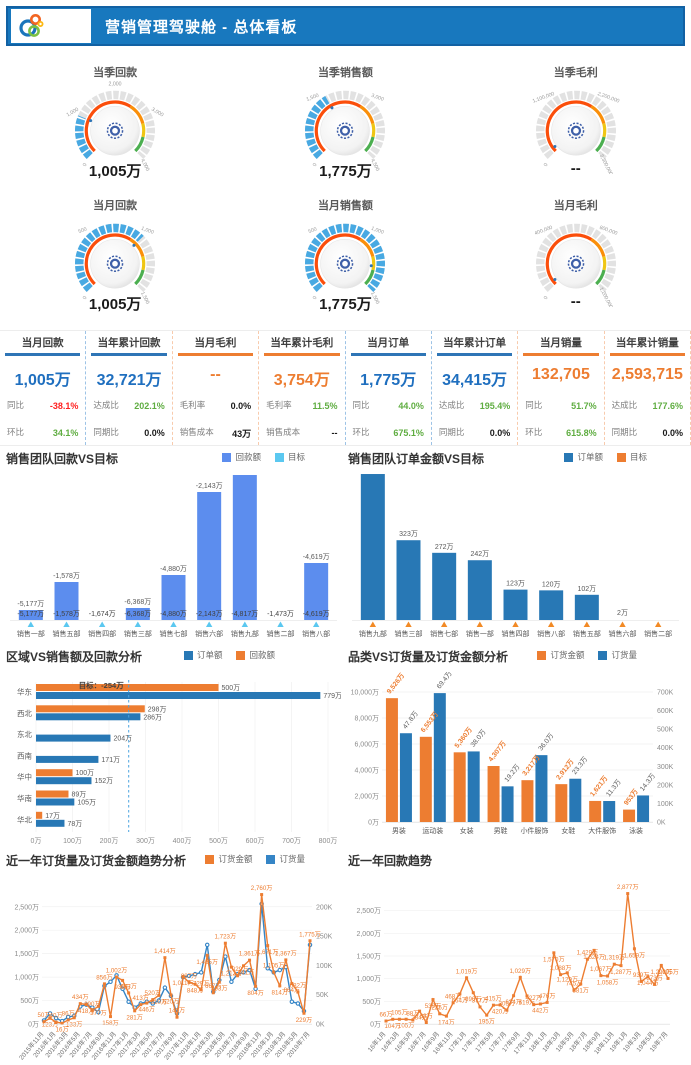 This screenshot has width=691, height=1065. I want to click on amount-bar-男鞋, so click(493, 794).